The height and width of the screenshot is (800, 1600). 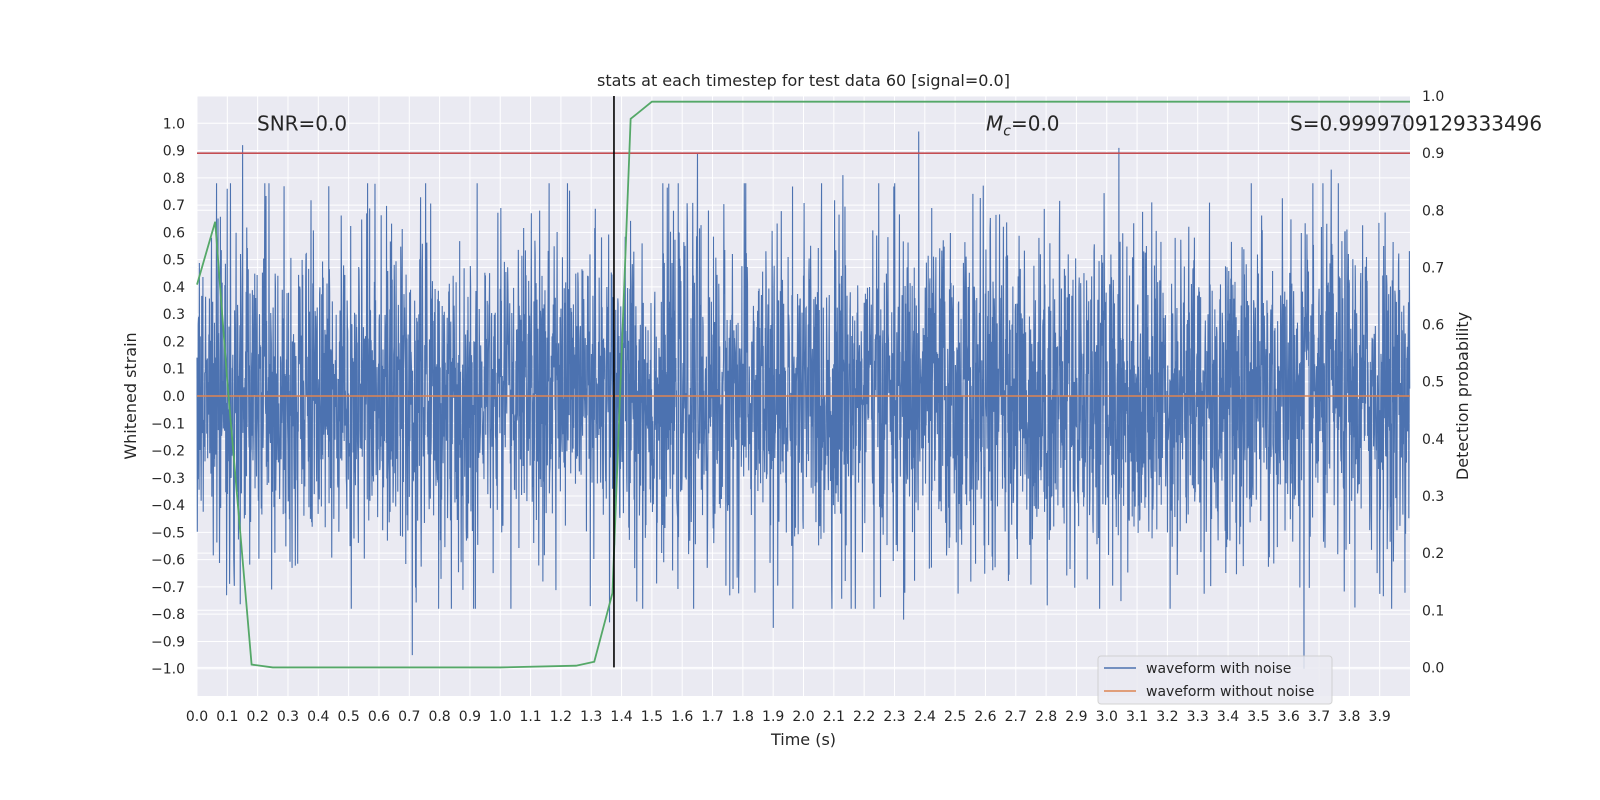 I want to click on annotation-chirp-mass: Mc=0.0, so click(x=1023, y=125).